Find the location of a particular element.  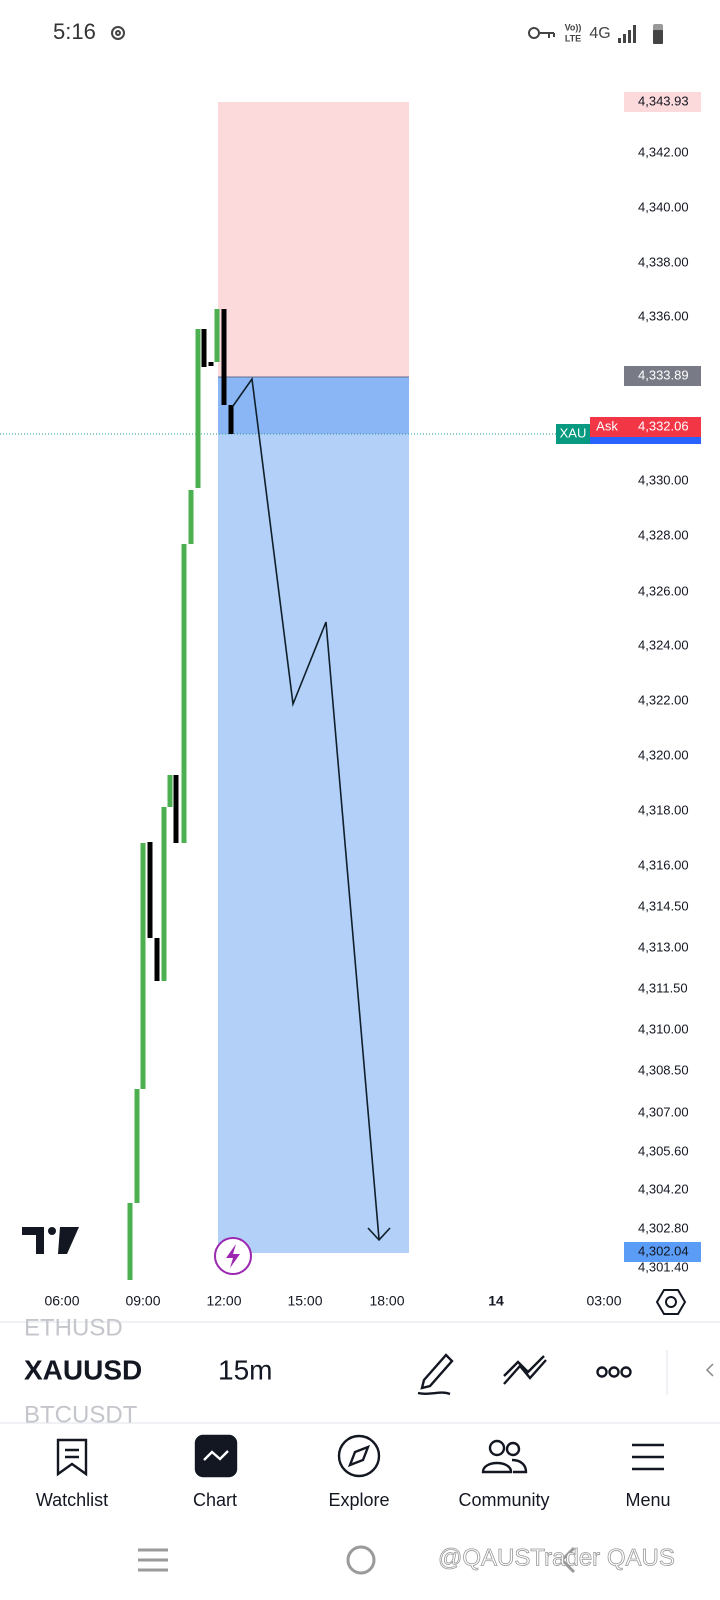

ask-symbol-badge is located at coordinates (573, 434).